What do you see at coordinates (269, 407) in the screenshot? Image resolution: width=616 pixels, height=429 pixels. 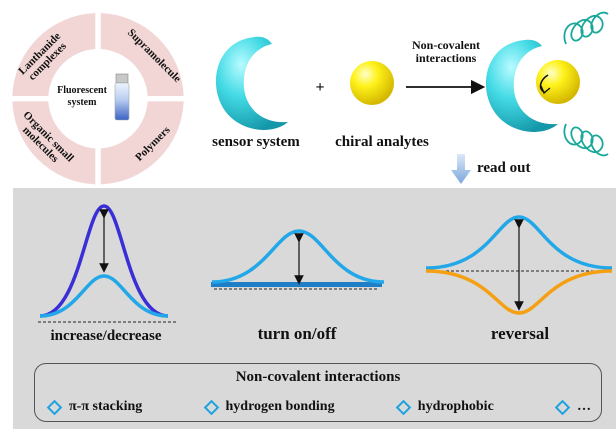 I see `interaction-item-hydrogen-bonding: hydrogen bonding` at bounding box center [269, 407].